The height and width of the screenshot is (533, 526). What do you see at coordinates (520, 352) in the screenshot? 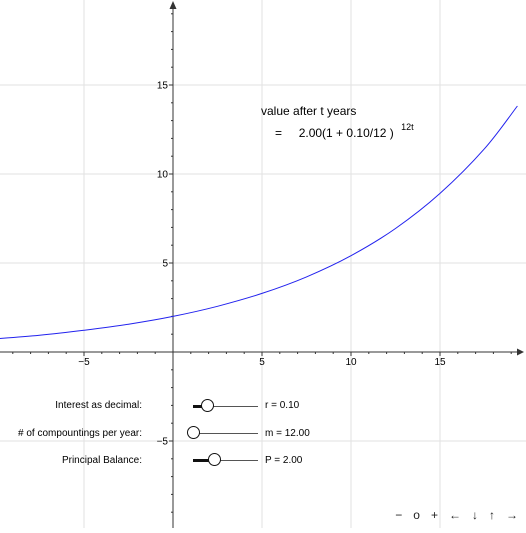
I see `x-axis-arrow` at bounding box center [520, 352].